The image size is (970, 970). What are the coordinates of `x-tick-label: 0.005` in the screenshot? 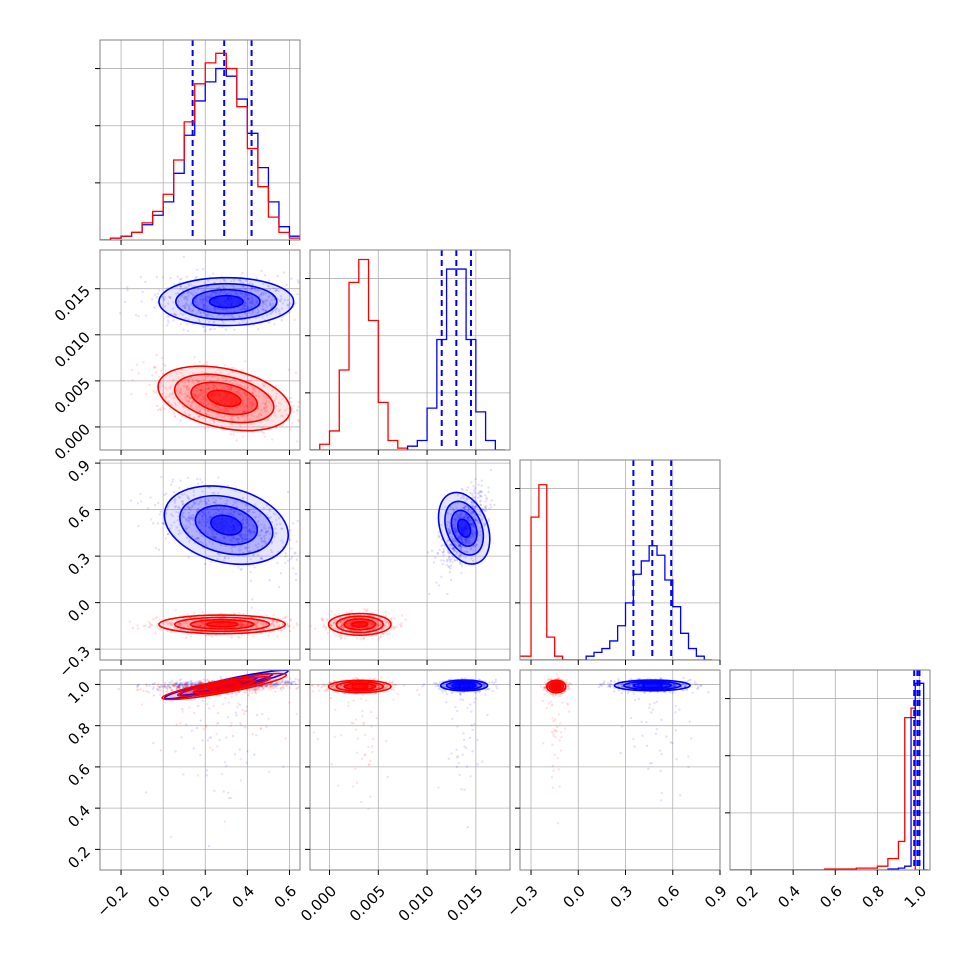 It's located at (367, 903).